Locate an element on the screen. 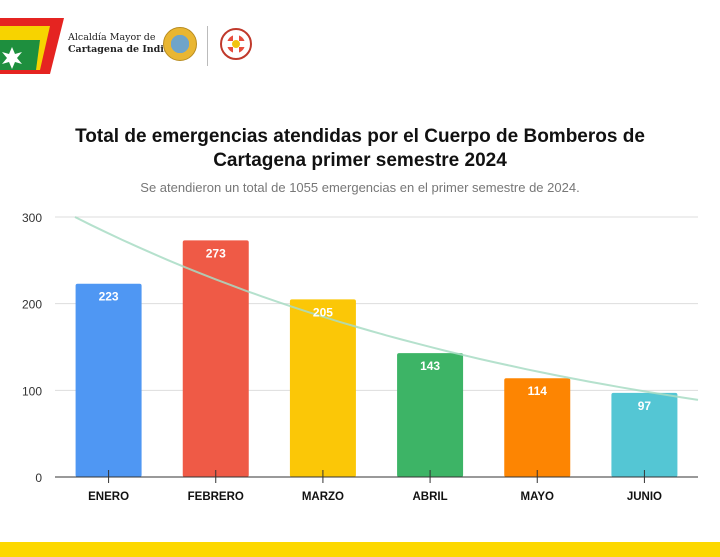  fire-department-crest-logo is located at coordinates (236, 44).